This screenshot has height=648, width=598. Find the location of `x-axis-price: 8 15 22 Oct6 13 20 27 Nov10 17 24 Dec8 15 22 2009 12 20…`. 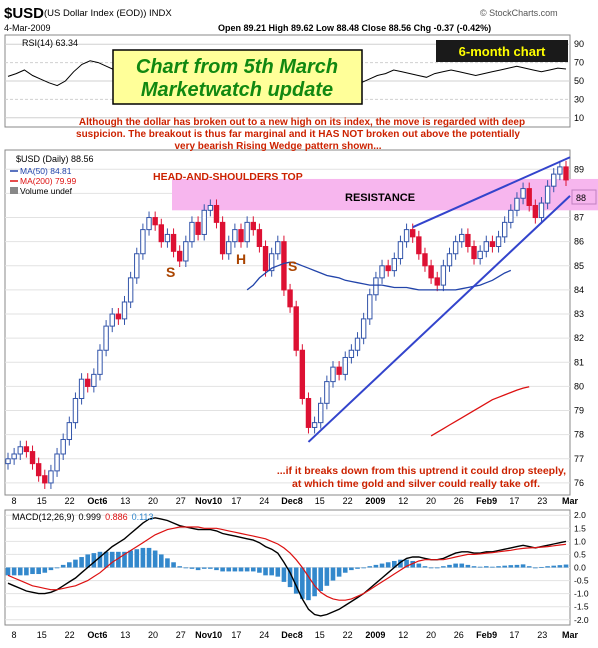

x-axis-price: 8 15 22 Oct6 13 20 27 Nov10 17 24 Dec8 15 22 2009 12 20… is located at coordinates (294, 501).